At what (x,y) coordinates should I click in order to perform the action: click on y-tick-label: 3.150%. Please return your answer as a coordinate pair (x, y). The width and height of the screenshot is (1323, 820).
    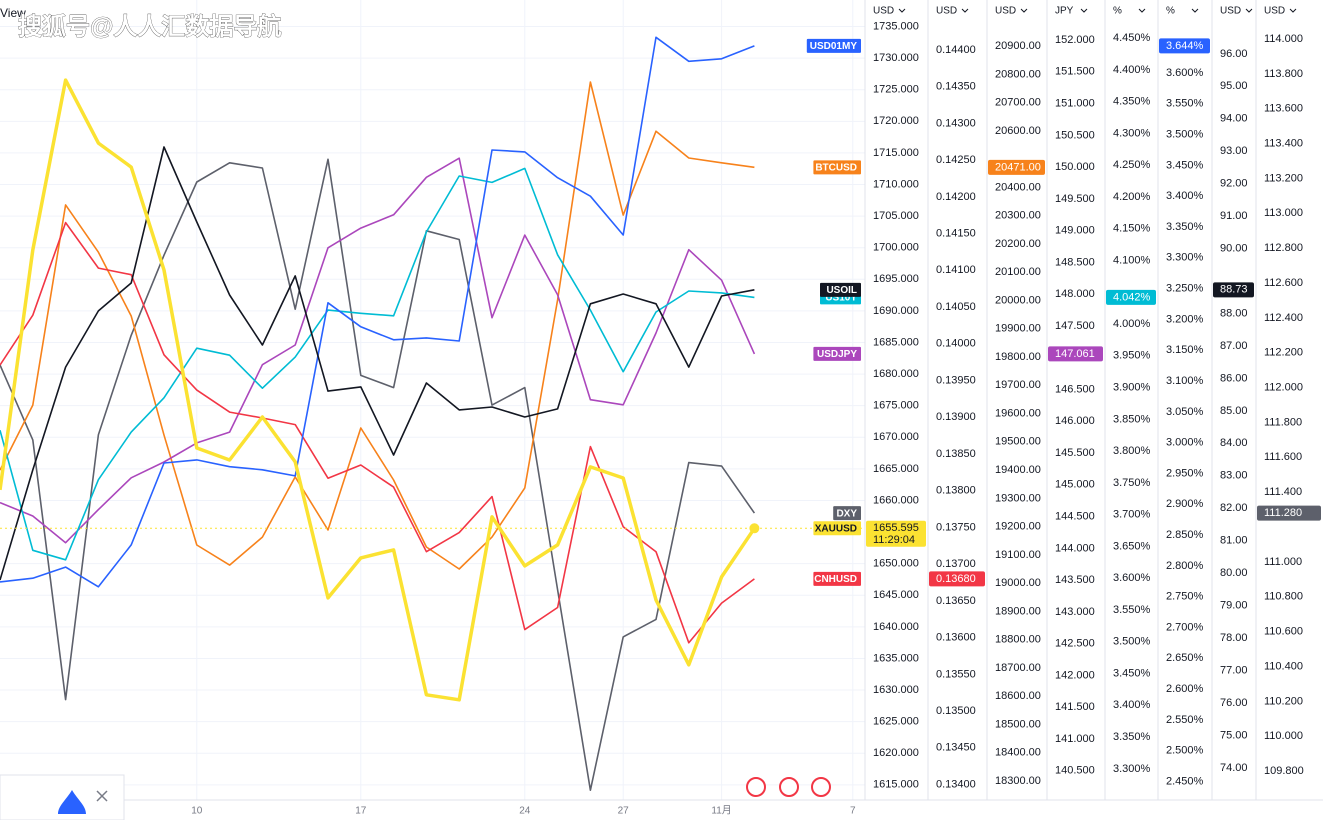
    Looking at the image, I should click on (1185, 350).